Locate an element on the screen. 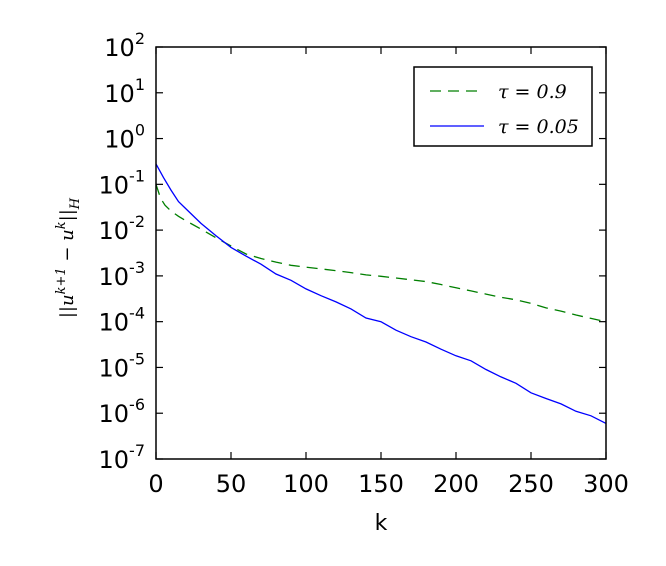 The height and width of the screenshot is (566, 666). y-axis-label-sup: k+1 is located at coordinates (61, 280).